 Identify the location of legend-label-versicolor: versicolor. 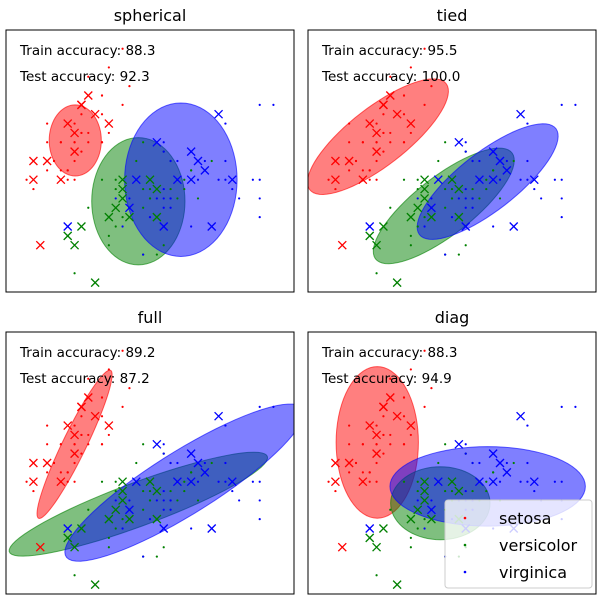
(538, 545).